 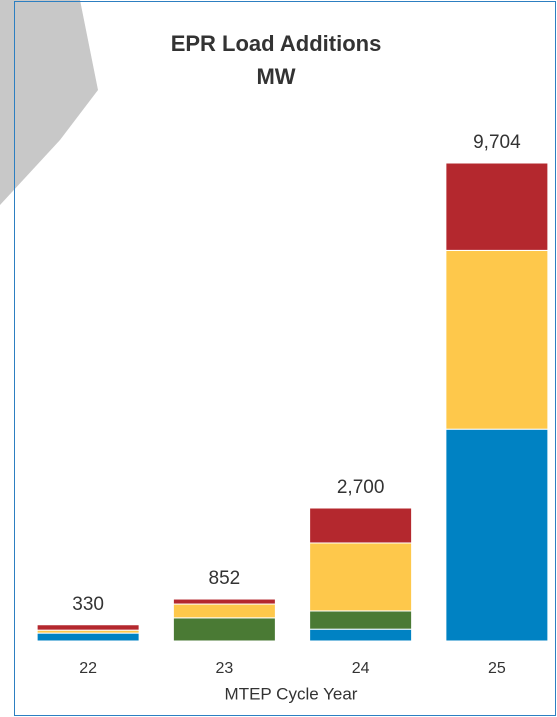 I want to click on x-tick-label: 22, so click(x=88, y=668).